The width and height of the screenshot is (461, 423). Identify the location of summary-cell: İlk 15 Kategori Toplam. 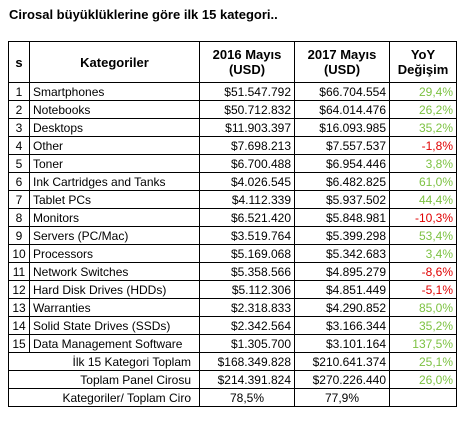
(104, 361).